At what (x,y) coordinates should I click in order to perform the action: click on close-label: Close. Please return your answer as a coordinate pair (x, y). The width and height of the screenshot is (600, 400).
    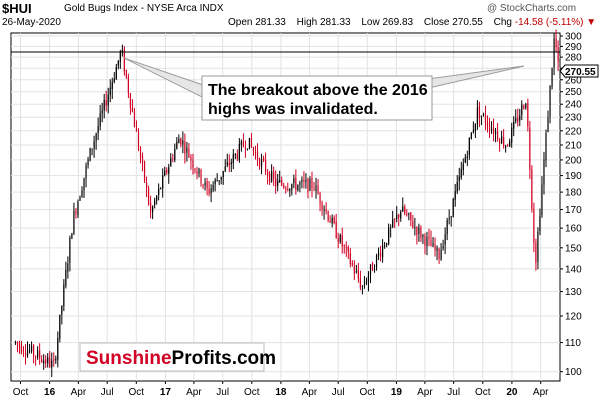
    Looking at the image, I should click on (436, 22).